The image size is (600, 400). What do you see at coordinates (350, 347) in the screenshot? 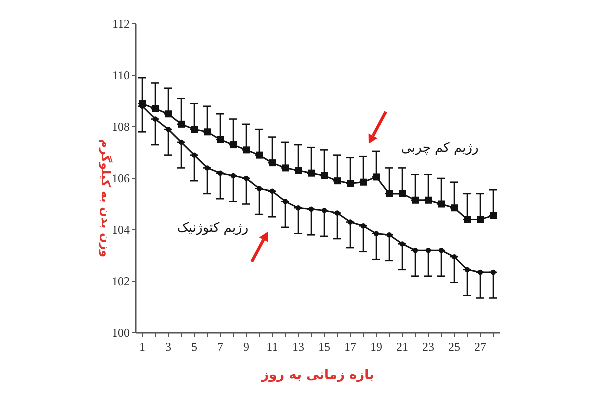
I see `x-tick-label: 17` at bounding box center [350, 347].